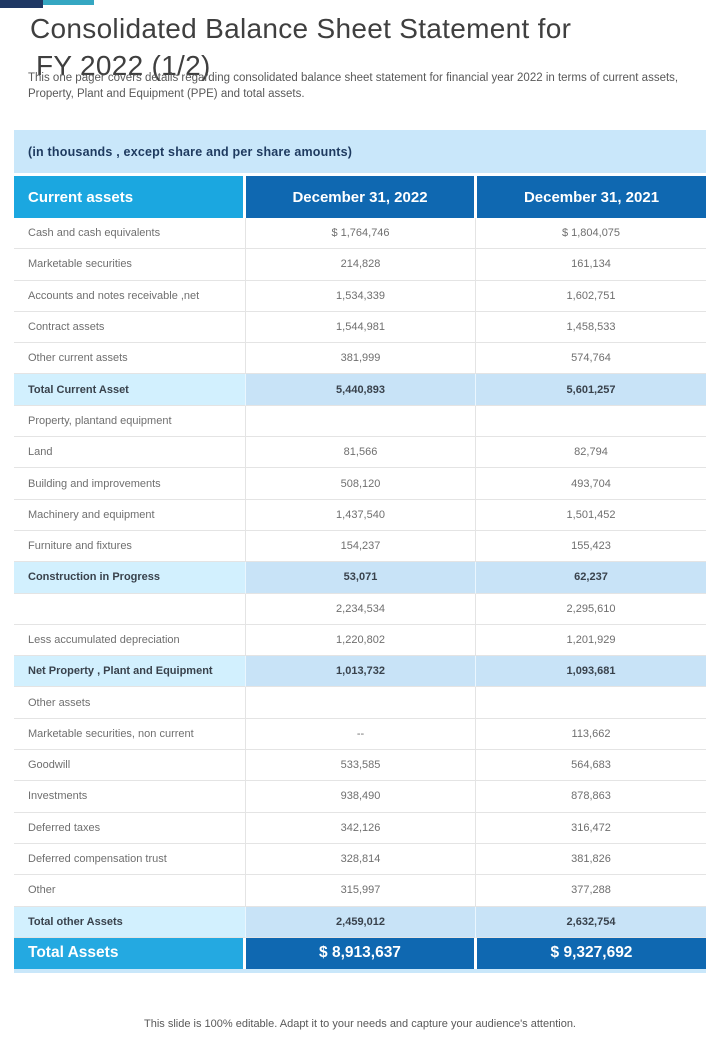 Image resolution: width=720 pixels, height=1040 pixels. I want to click on value-2021: 2,295,610, so click(590, 609).